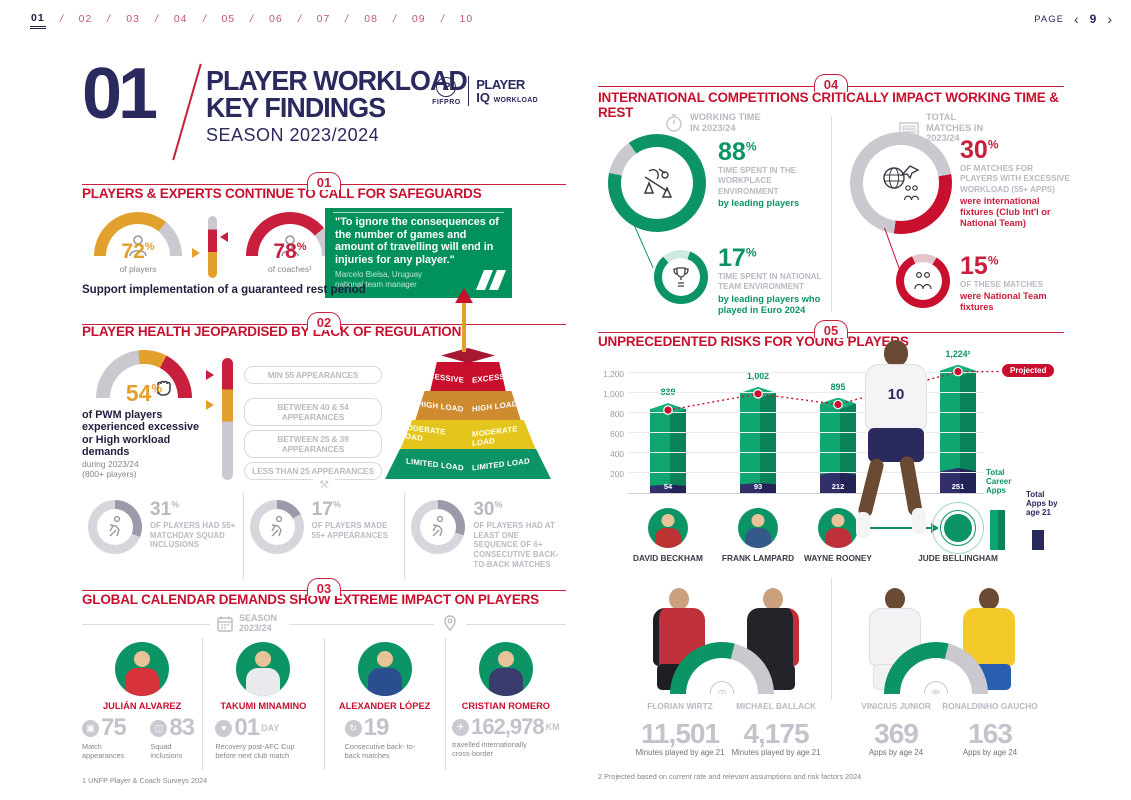 This screenshot has width=1131, height=800. What do you see at coordinates (468, 435) in the screenshot?
I see `pyramid-moderate-load: MODERATE LOAD MODERATE LOAD` at bounding box center [468, 435].